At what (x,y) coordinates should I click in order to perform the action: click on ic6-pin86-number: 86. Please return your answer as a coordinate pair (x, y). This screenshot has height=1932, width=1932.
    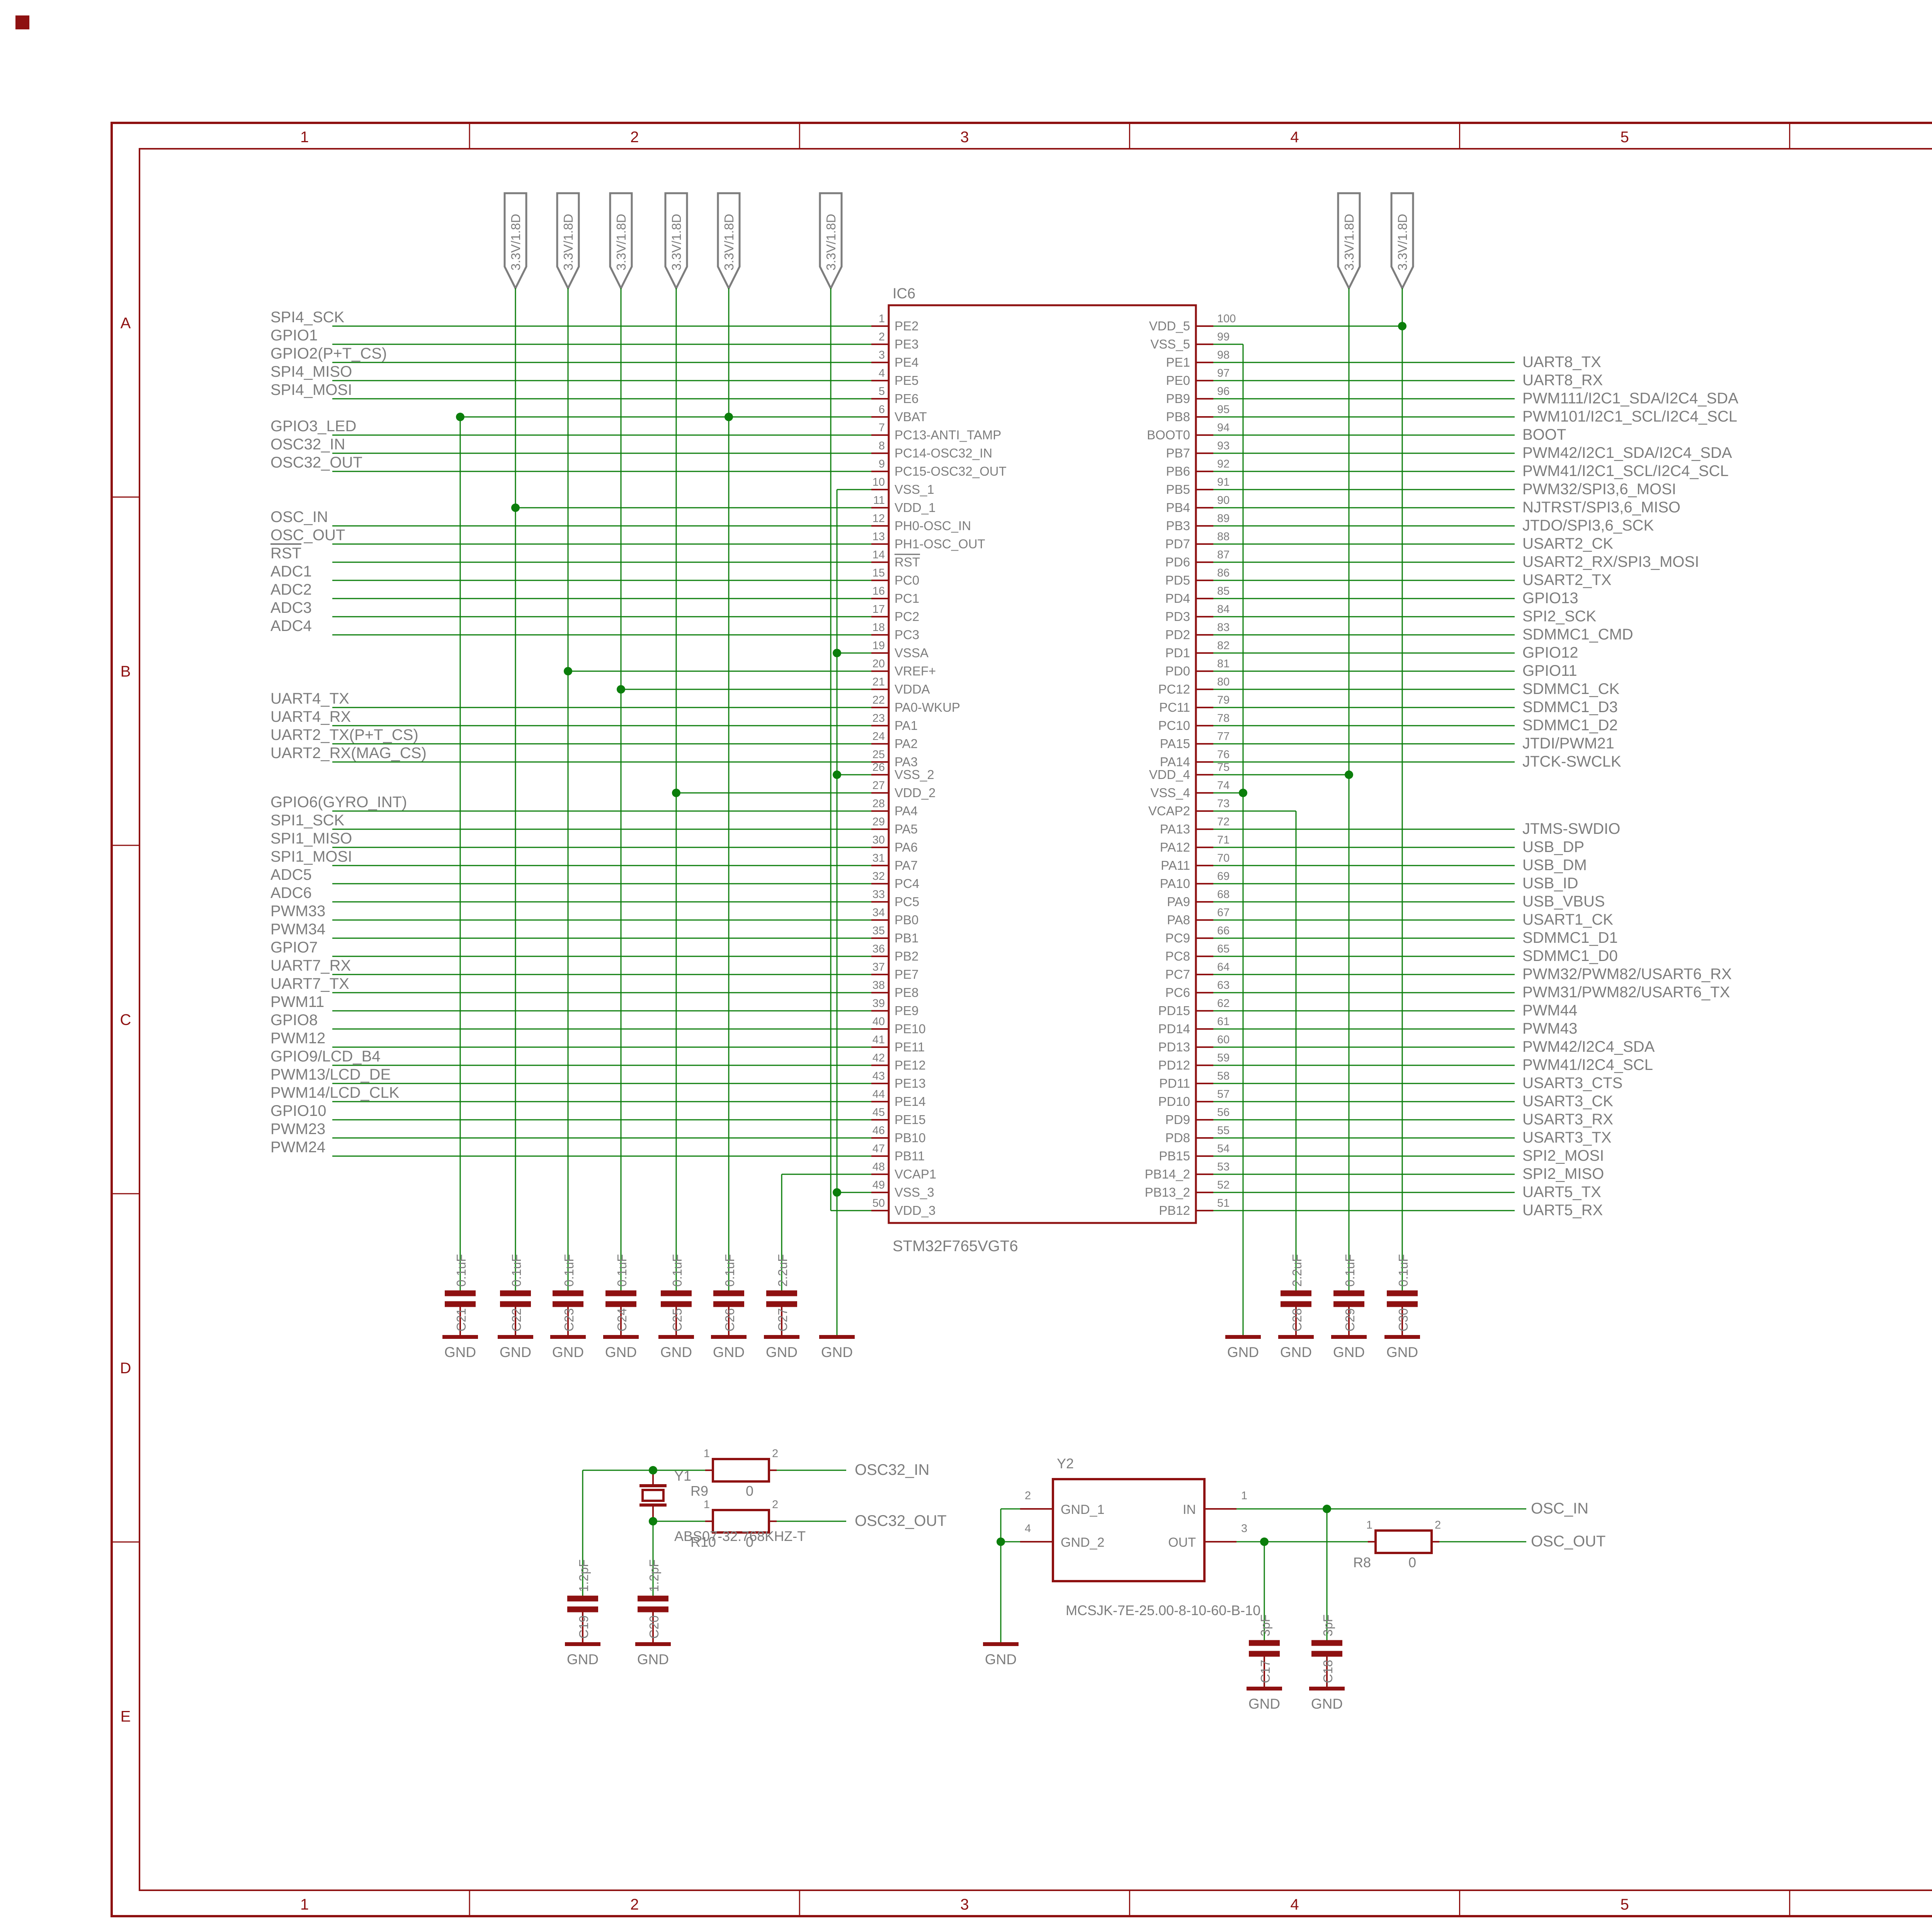
    Looking at the image, I should click on (1223, 573).